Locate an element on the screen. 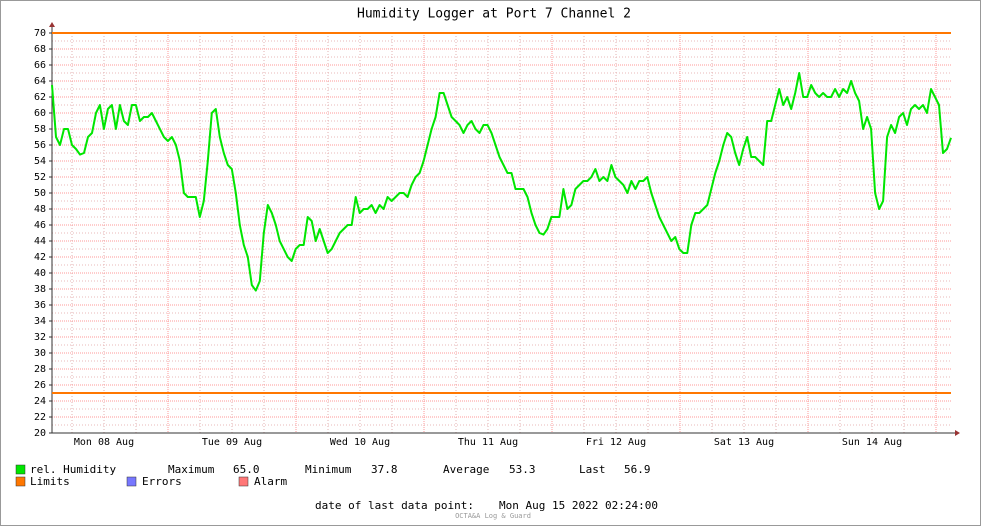  y-tick-label: 28 is located at coordinates (40, 369).